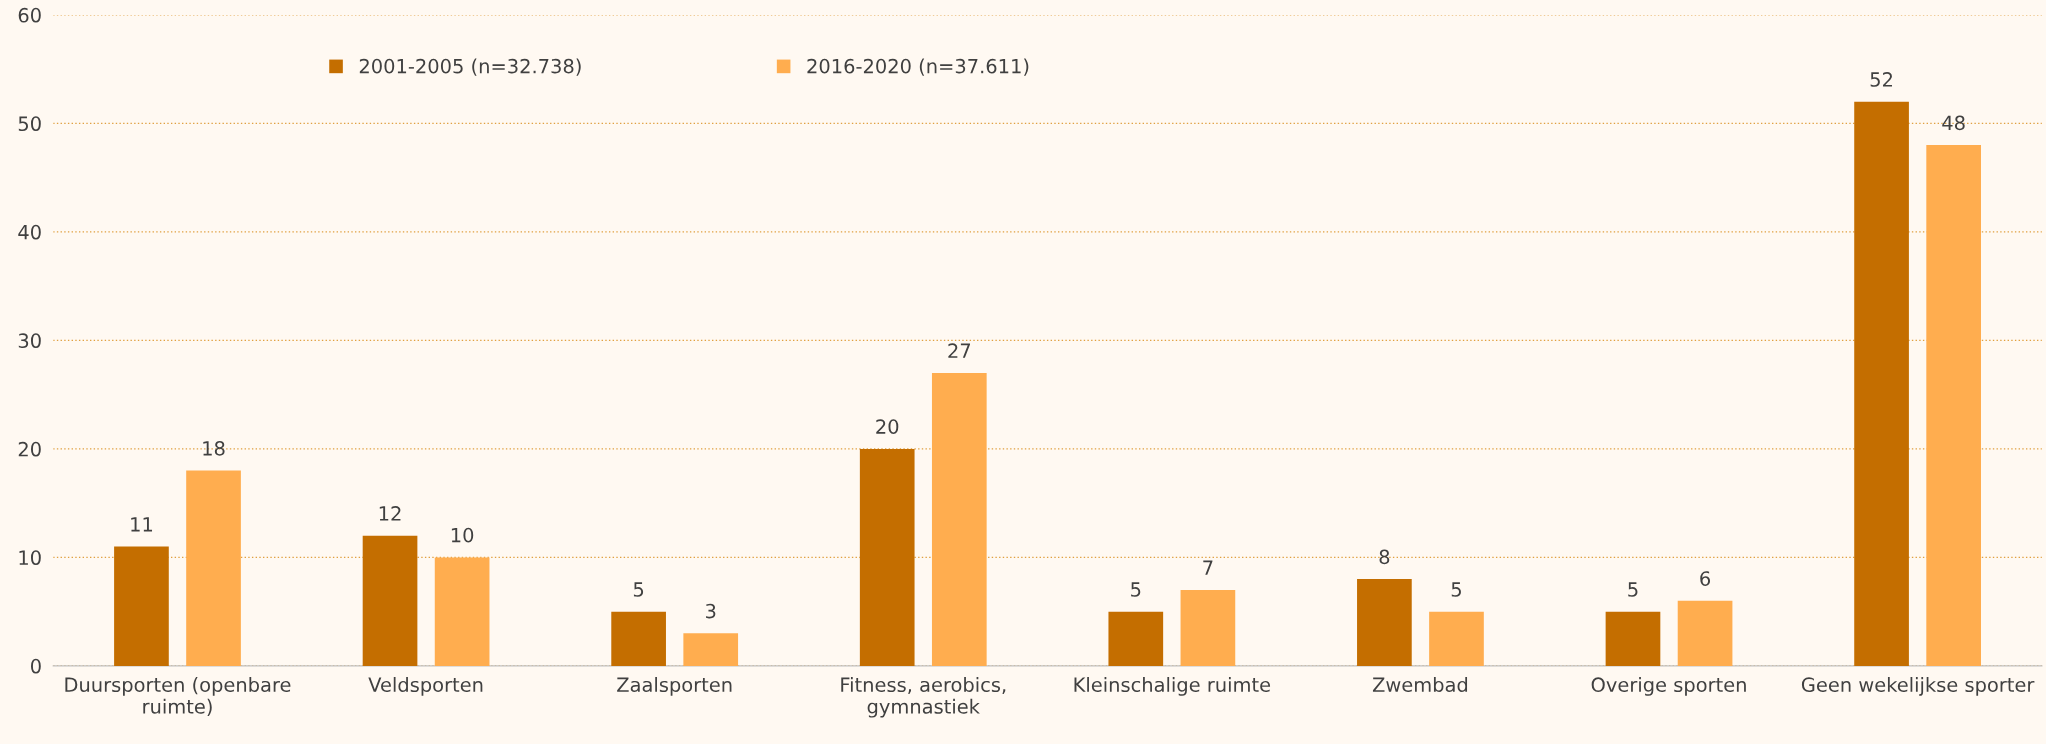 This screenshot has height=744, width=2046. I want to click on data-label: 12, so click(390, 513).